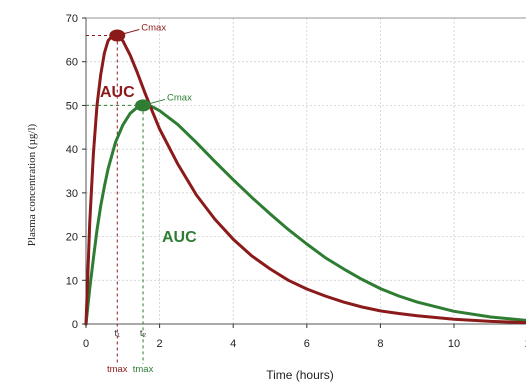 The width and height of the screenshot is (526, 383). What do you see at coordinates (72, 150) in the screenshot?
I see `y-tick-label: 40` at bounding box center [72, 150].